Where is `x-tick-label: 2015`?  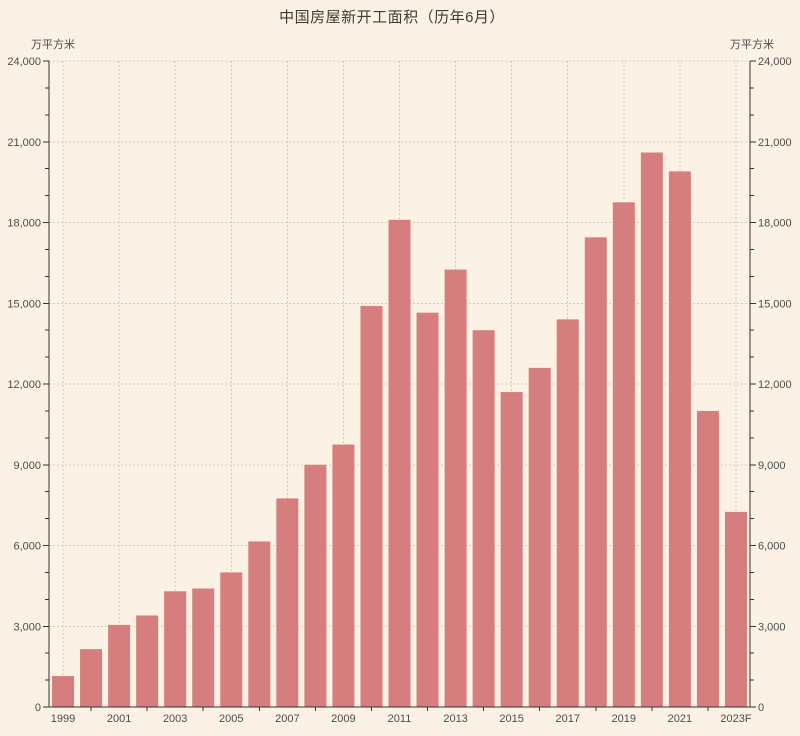 x-tick-label: 2015 is located at coordinates (511, 719).